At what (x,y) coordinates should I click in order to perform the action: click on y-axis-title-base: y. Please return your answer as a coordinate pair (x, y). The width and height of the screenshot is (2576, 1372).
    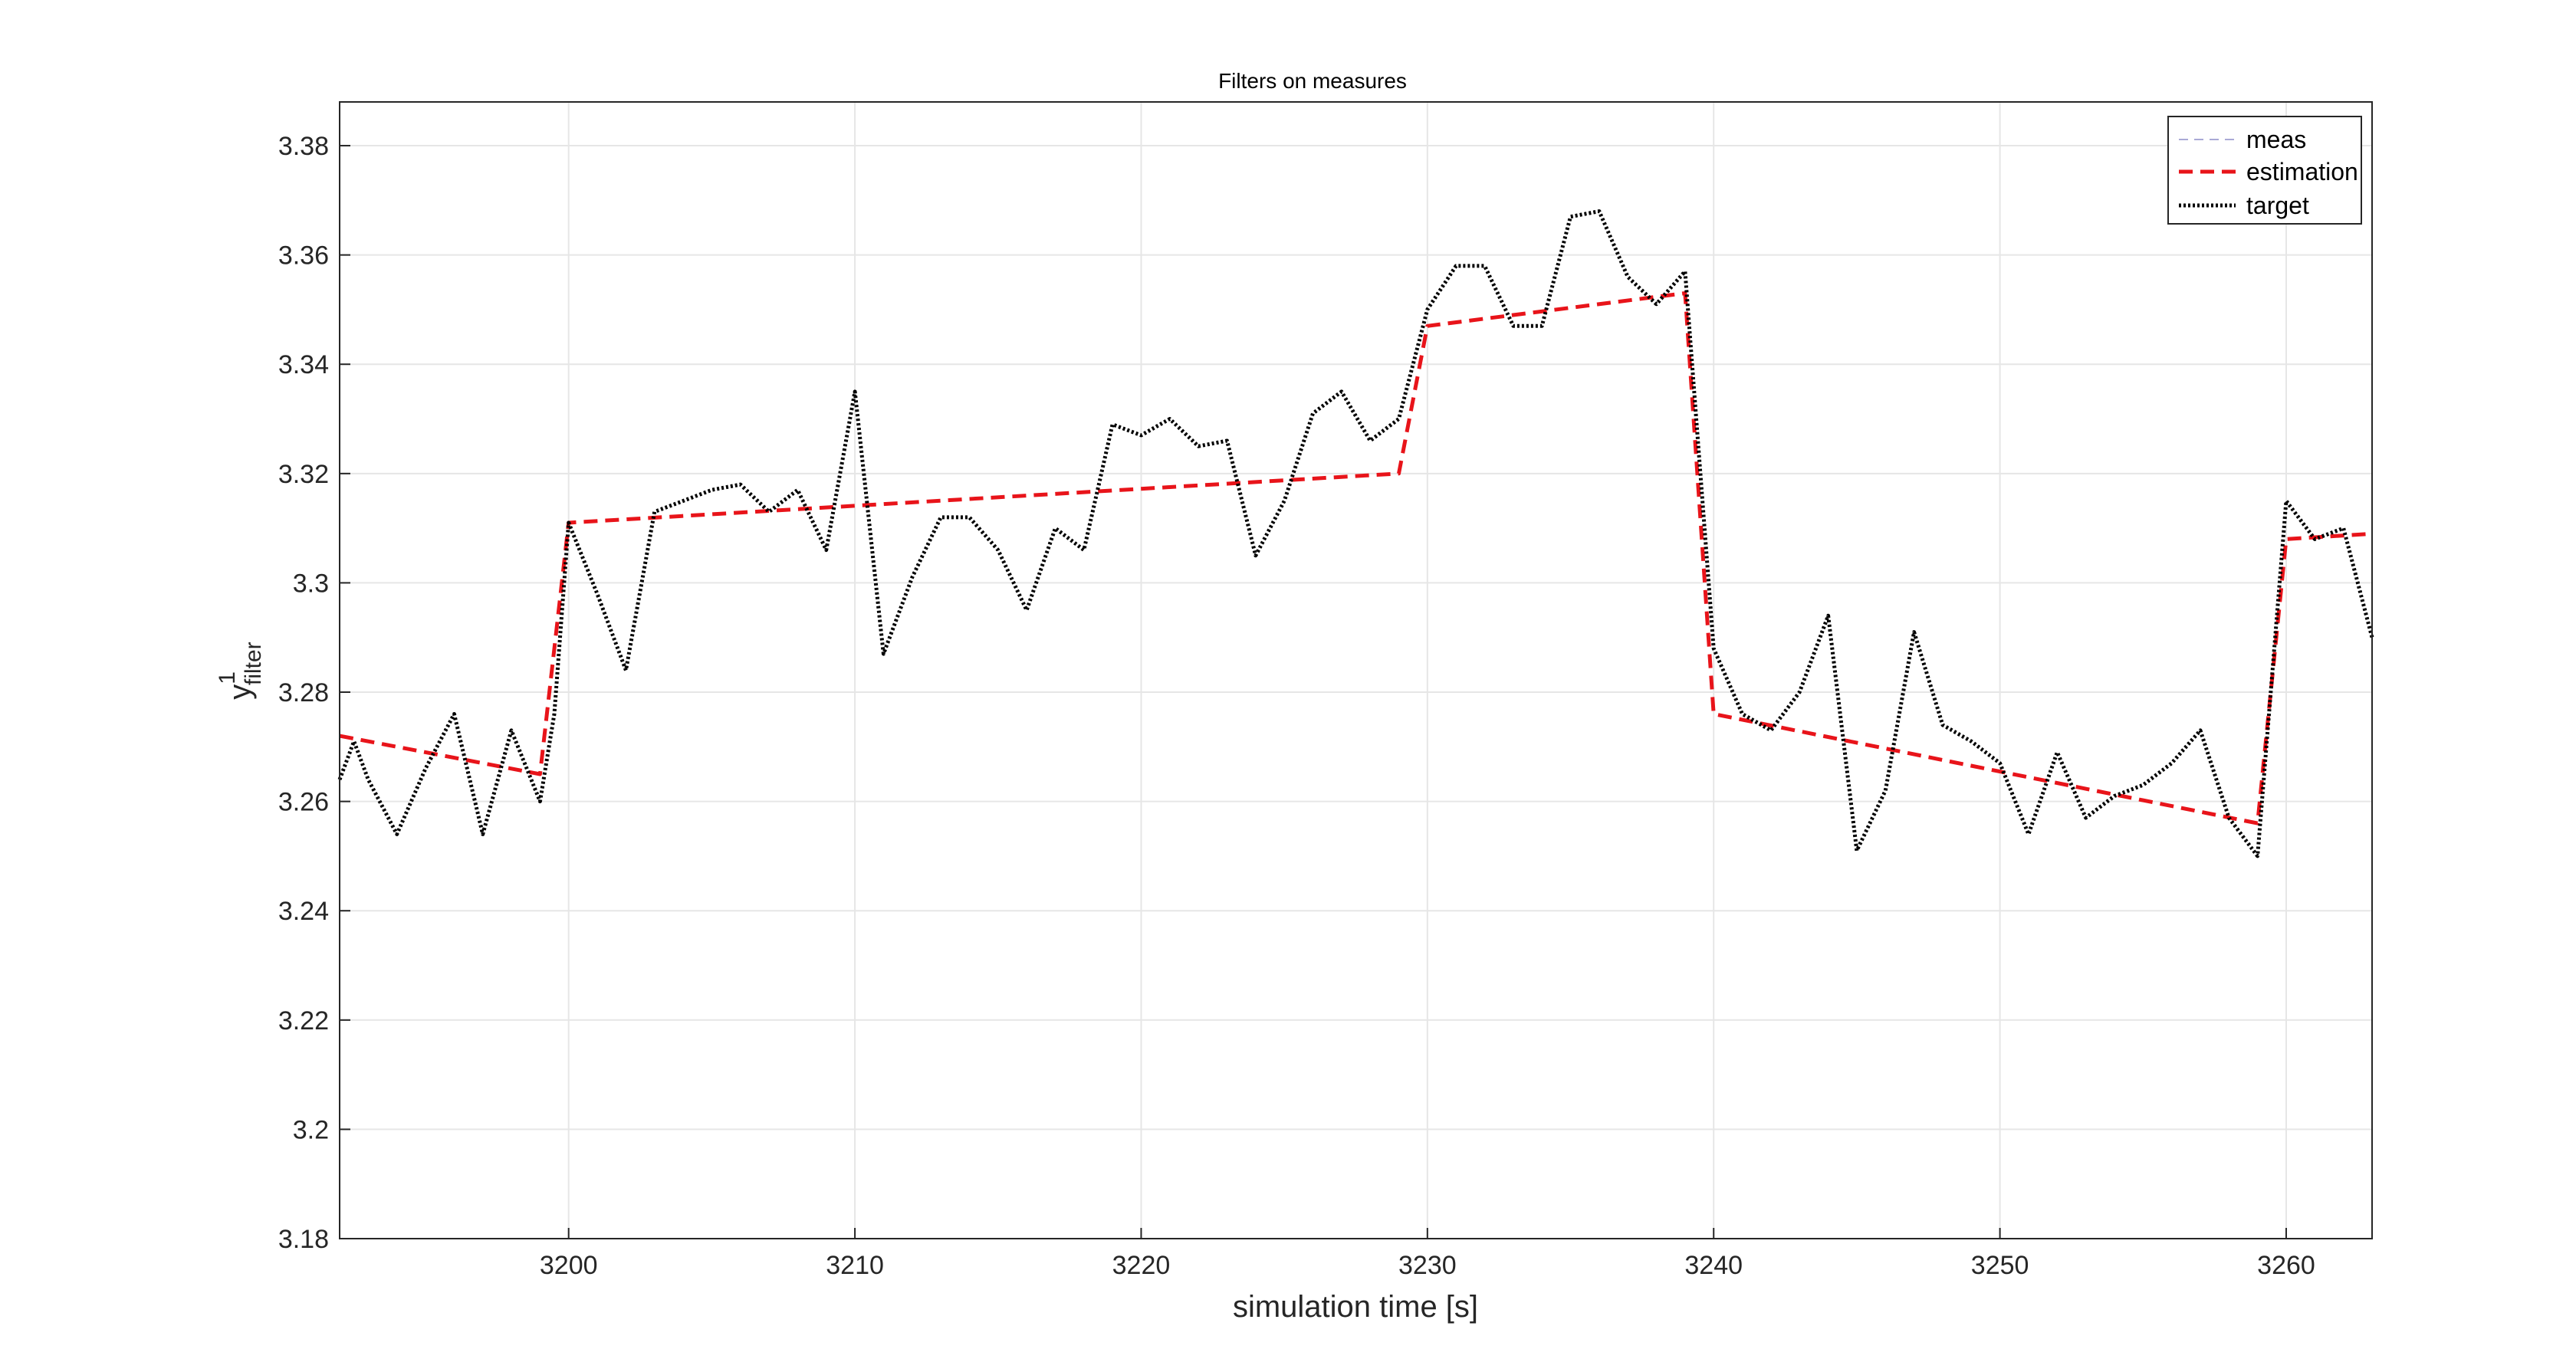
    Looking at the image, I should click on (240, 692).